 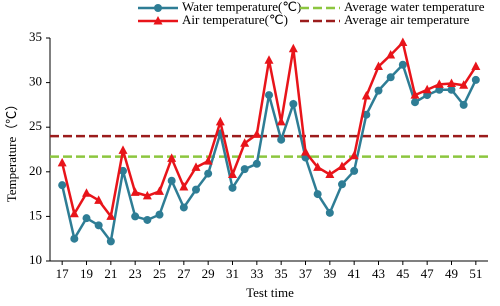 I want to click on y-tick-label: 15, so click(x=35, y=214).